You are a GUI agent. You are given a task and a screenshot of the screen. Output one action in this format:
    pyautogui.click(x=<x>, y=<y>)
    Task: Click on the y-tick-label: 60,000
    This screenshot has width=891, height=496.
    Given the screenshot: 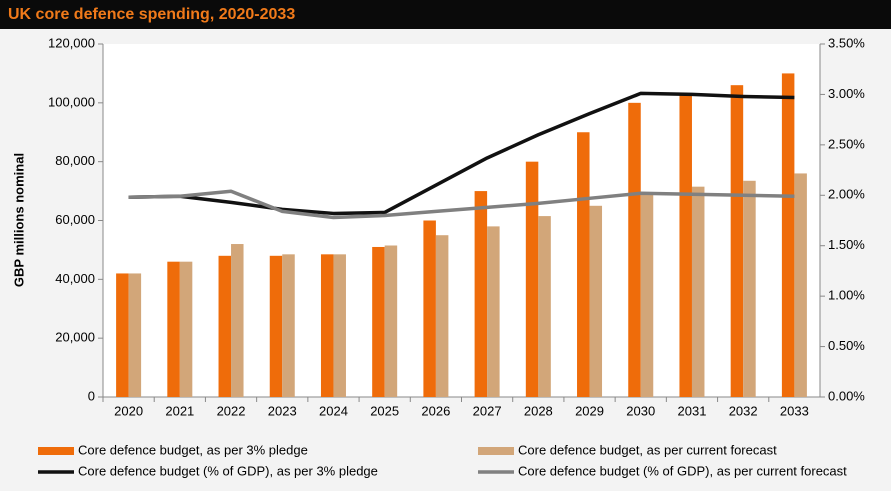 What is the action you would take?
    pyautogui.click(x=75, y=219)
    